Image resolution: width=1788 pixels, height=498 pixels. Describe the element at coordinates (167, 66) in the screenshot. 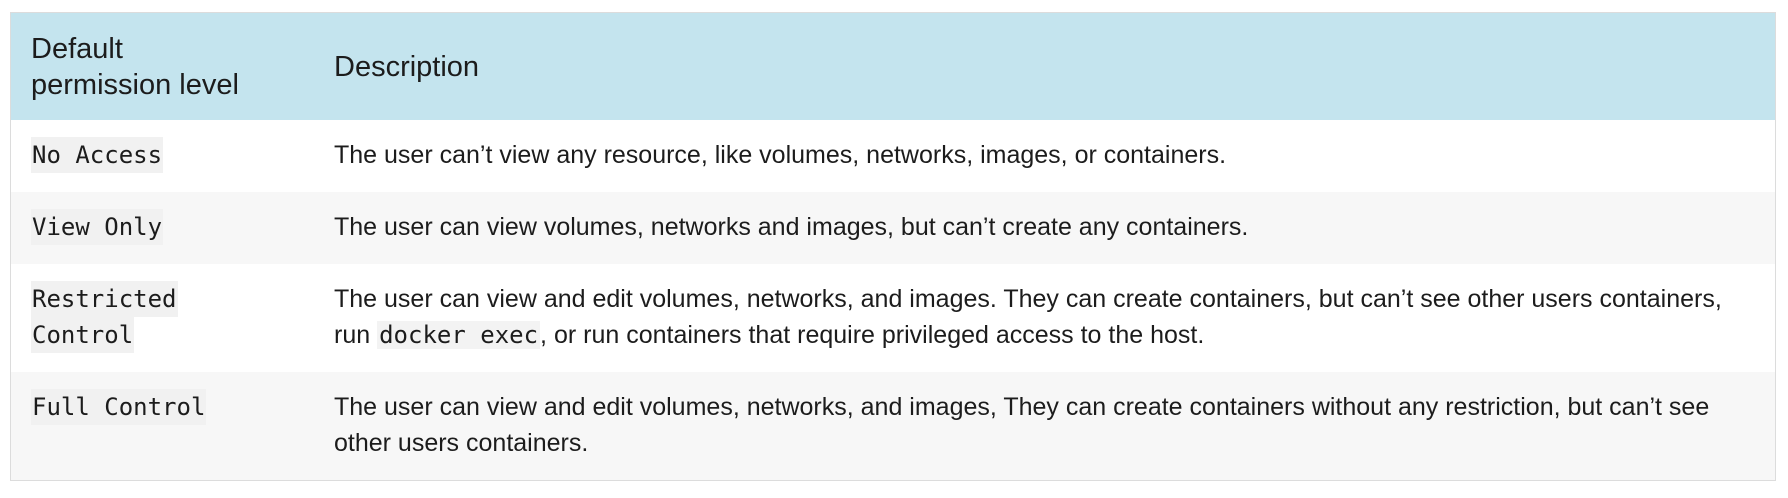

I see `header-default-permission-level: Default permission level` at that location.